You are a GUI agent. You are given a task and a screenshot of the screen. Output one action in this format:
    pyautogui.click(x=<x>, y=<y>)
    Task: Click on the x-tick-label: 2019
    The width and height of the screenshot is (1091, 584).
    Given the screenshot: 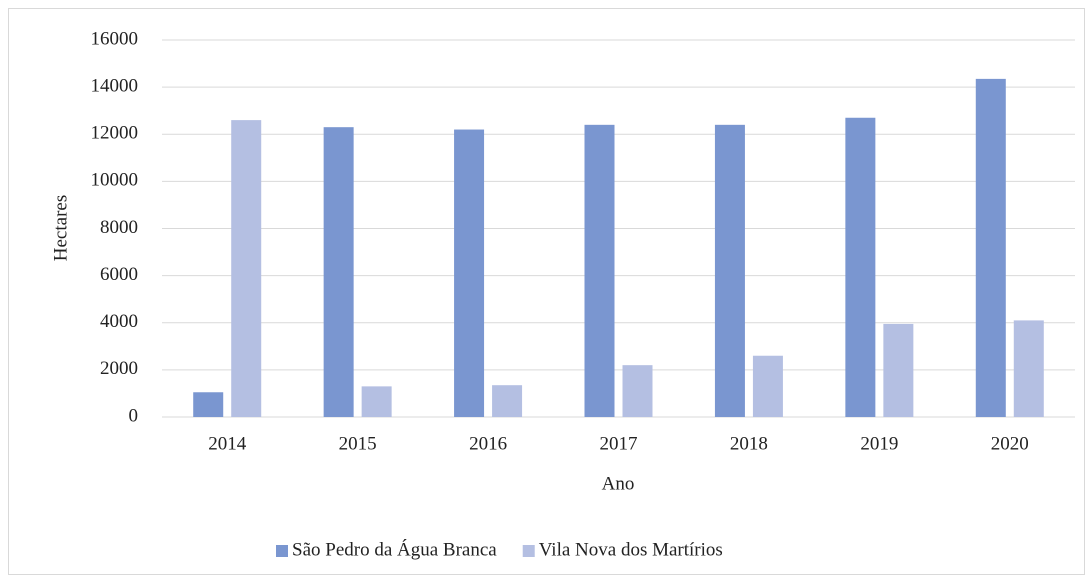 What is the action you would take?
    pyautogui.click(x=879, y=443)
    